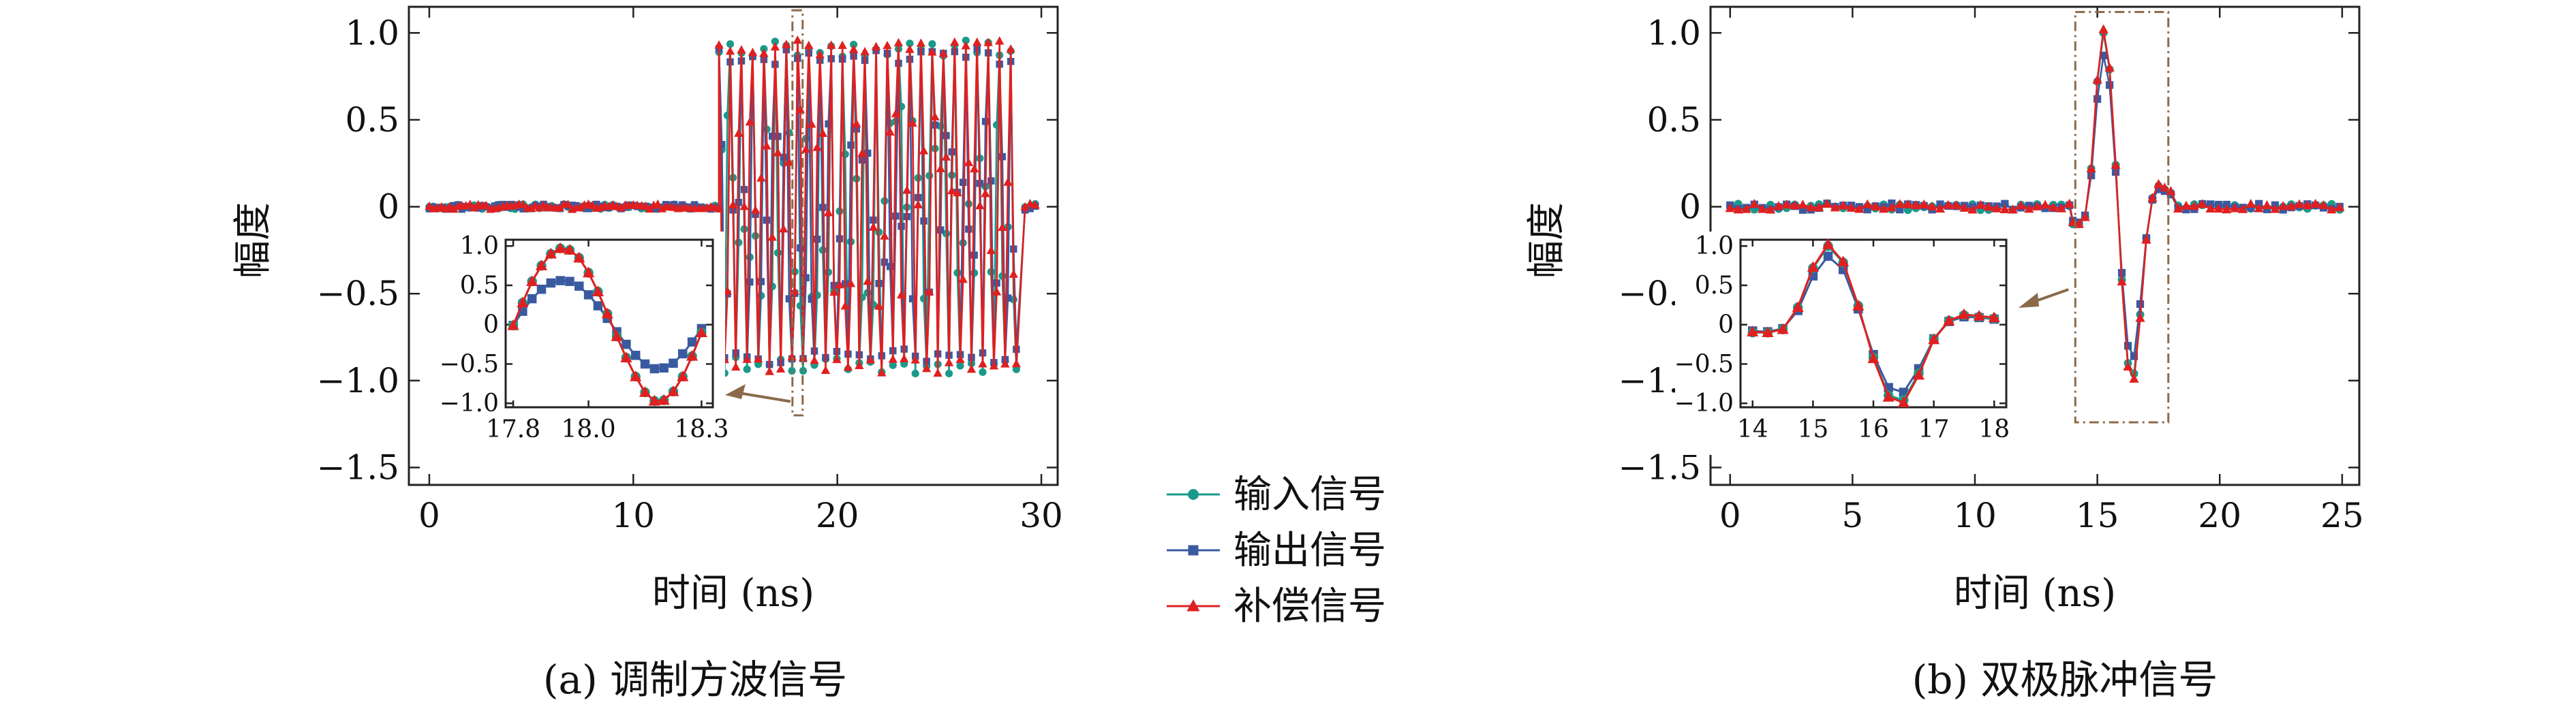 This screenshot has width=2576, height=711. What do you see at coordinates (372, 120) in the screenshot?
I see `y-tick-label: 0.5` at bounding box center [372, 120].